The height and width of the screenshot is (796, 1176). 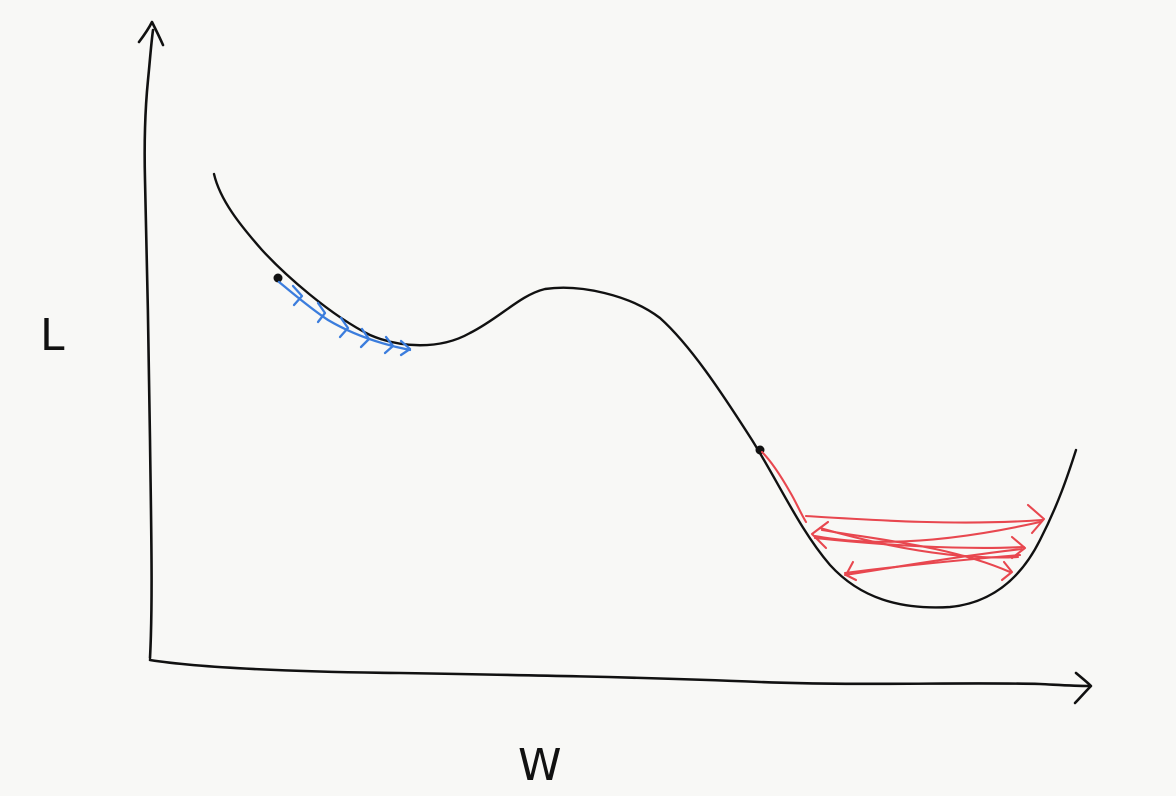 What do you see at coordinates (540, 765) in the screenshot?
I see `x-axis-label: W` at bounding box center [540, 765].